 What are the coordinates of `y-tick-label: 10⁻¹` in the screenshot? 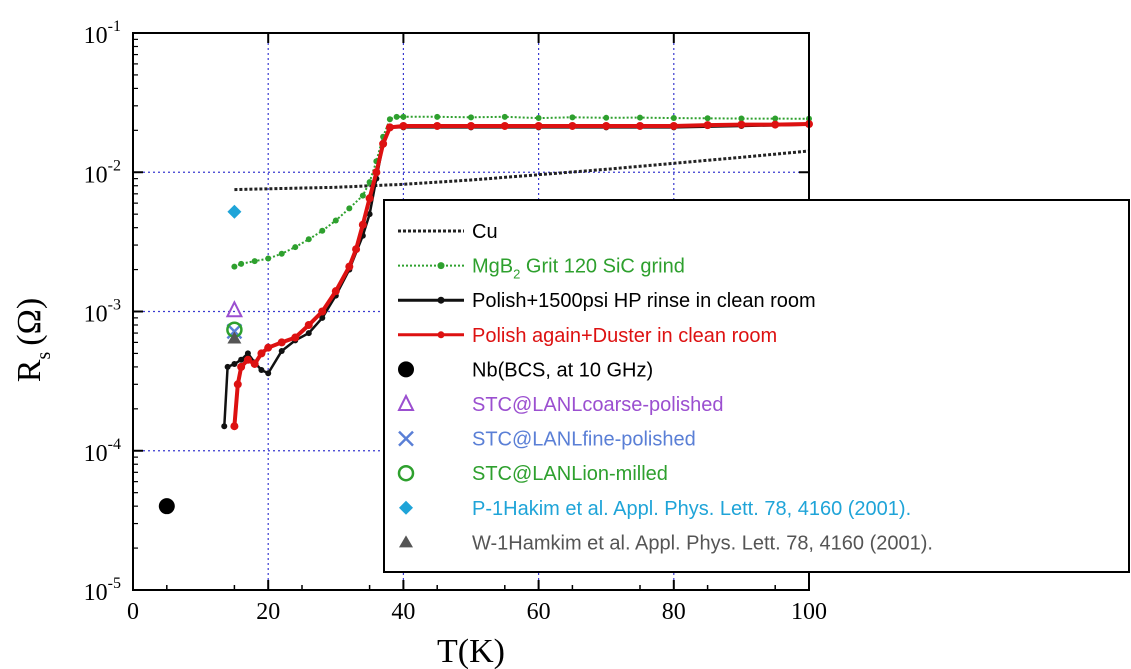 It's located at (102, 33).